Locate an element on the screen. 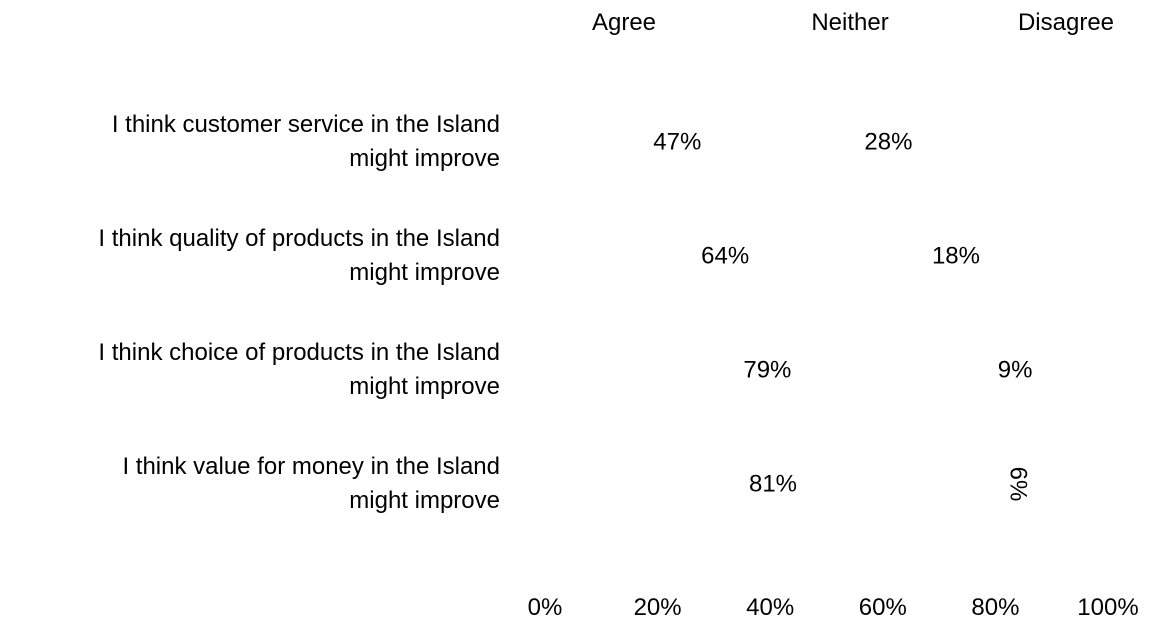 The width and height of the screenshot is (1149, 624). chart-legend: Agree Neither Disagree is located at coordinates (853, 22).